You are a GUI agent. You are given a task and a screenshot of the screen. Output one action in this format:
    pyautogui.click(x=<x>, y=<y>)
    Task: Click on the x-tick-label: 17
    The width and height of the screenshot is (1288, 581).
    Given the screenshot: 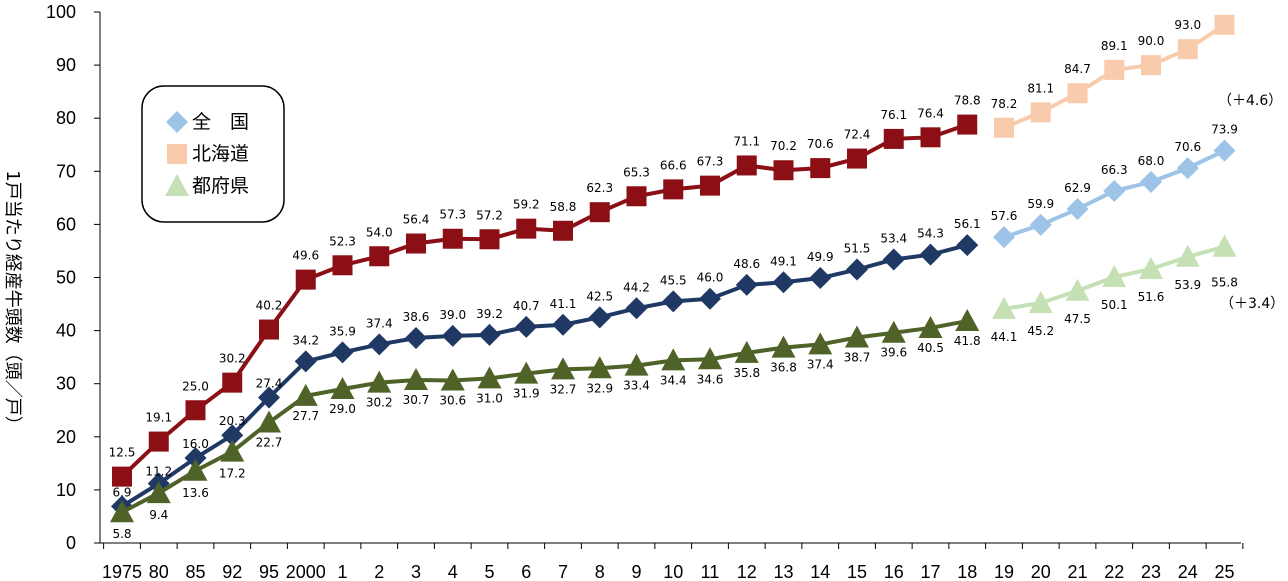 What is the action you would take?
    pyautogui.click(x=930, y=571)
    